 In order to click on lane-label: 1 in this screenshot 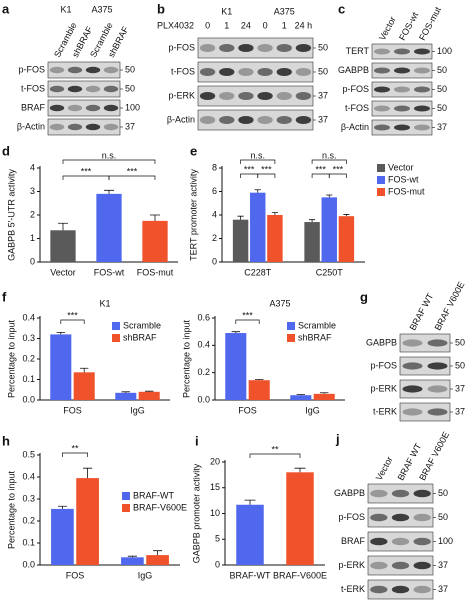, I will do `click(226, 25)`.